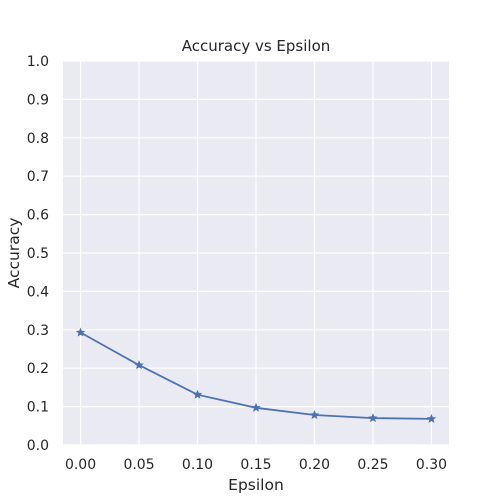 This screenshot has height=500, width=500. Describe the element at coordinates (38, 62) in the screenshot. I see `y-tick-label: 1.0` at that location.